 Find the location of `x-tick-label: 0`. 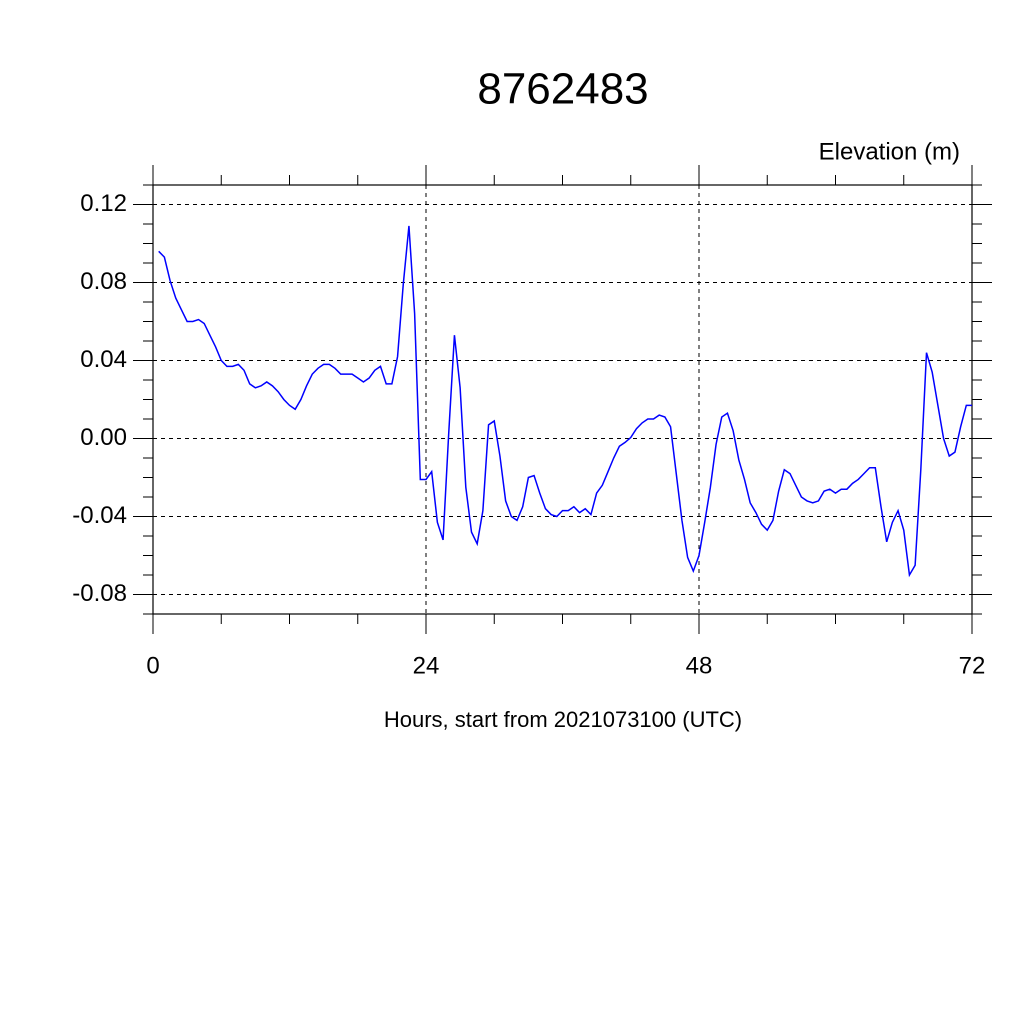

x-tick-label: 0 is located at coordinates (152, 665).